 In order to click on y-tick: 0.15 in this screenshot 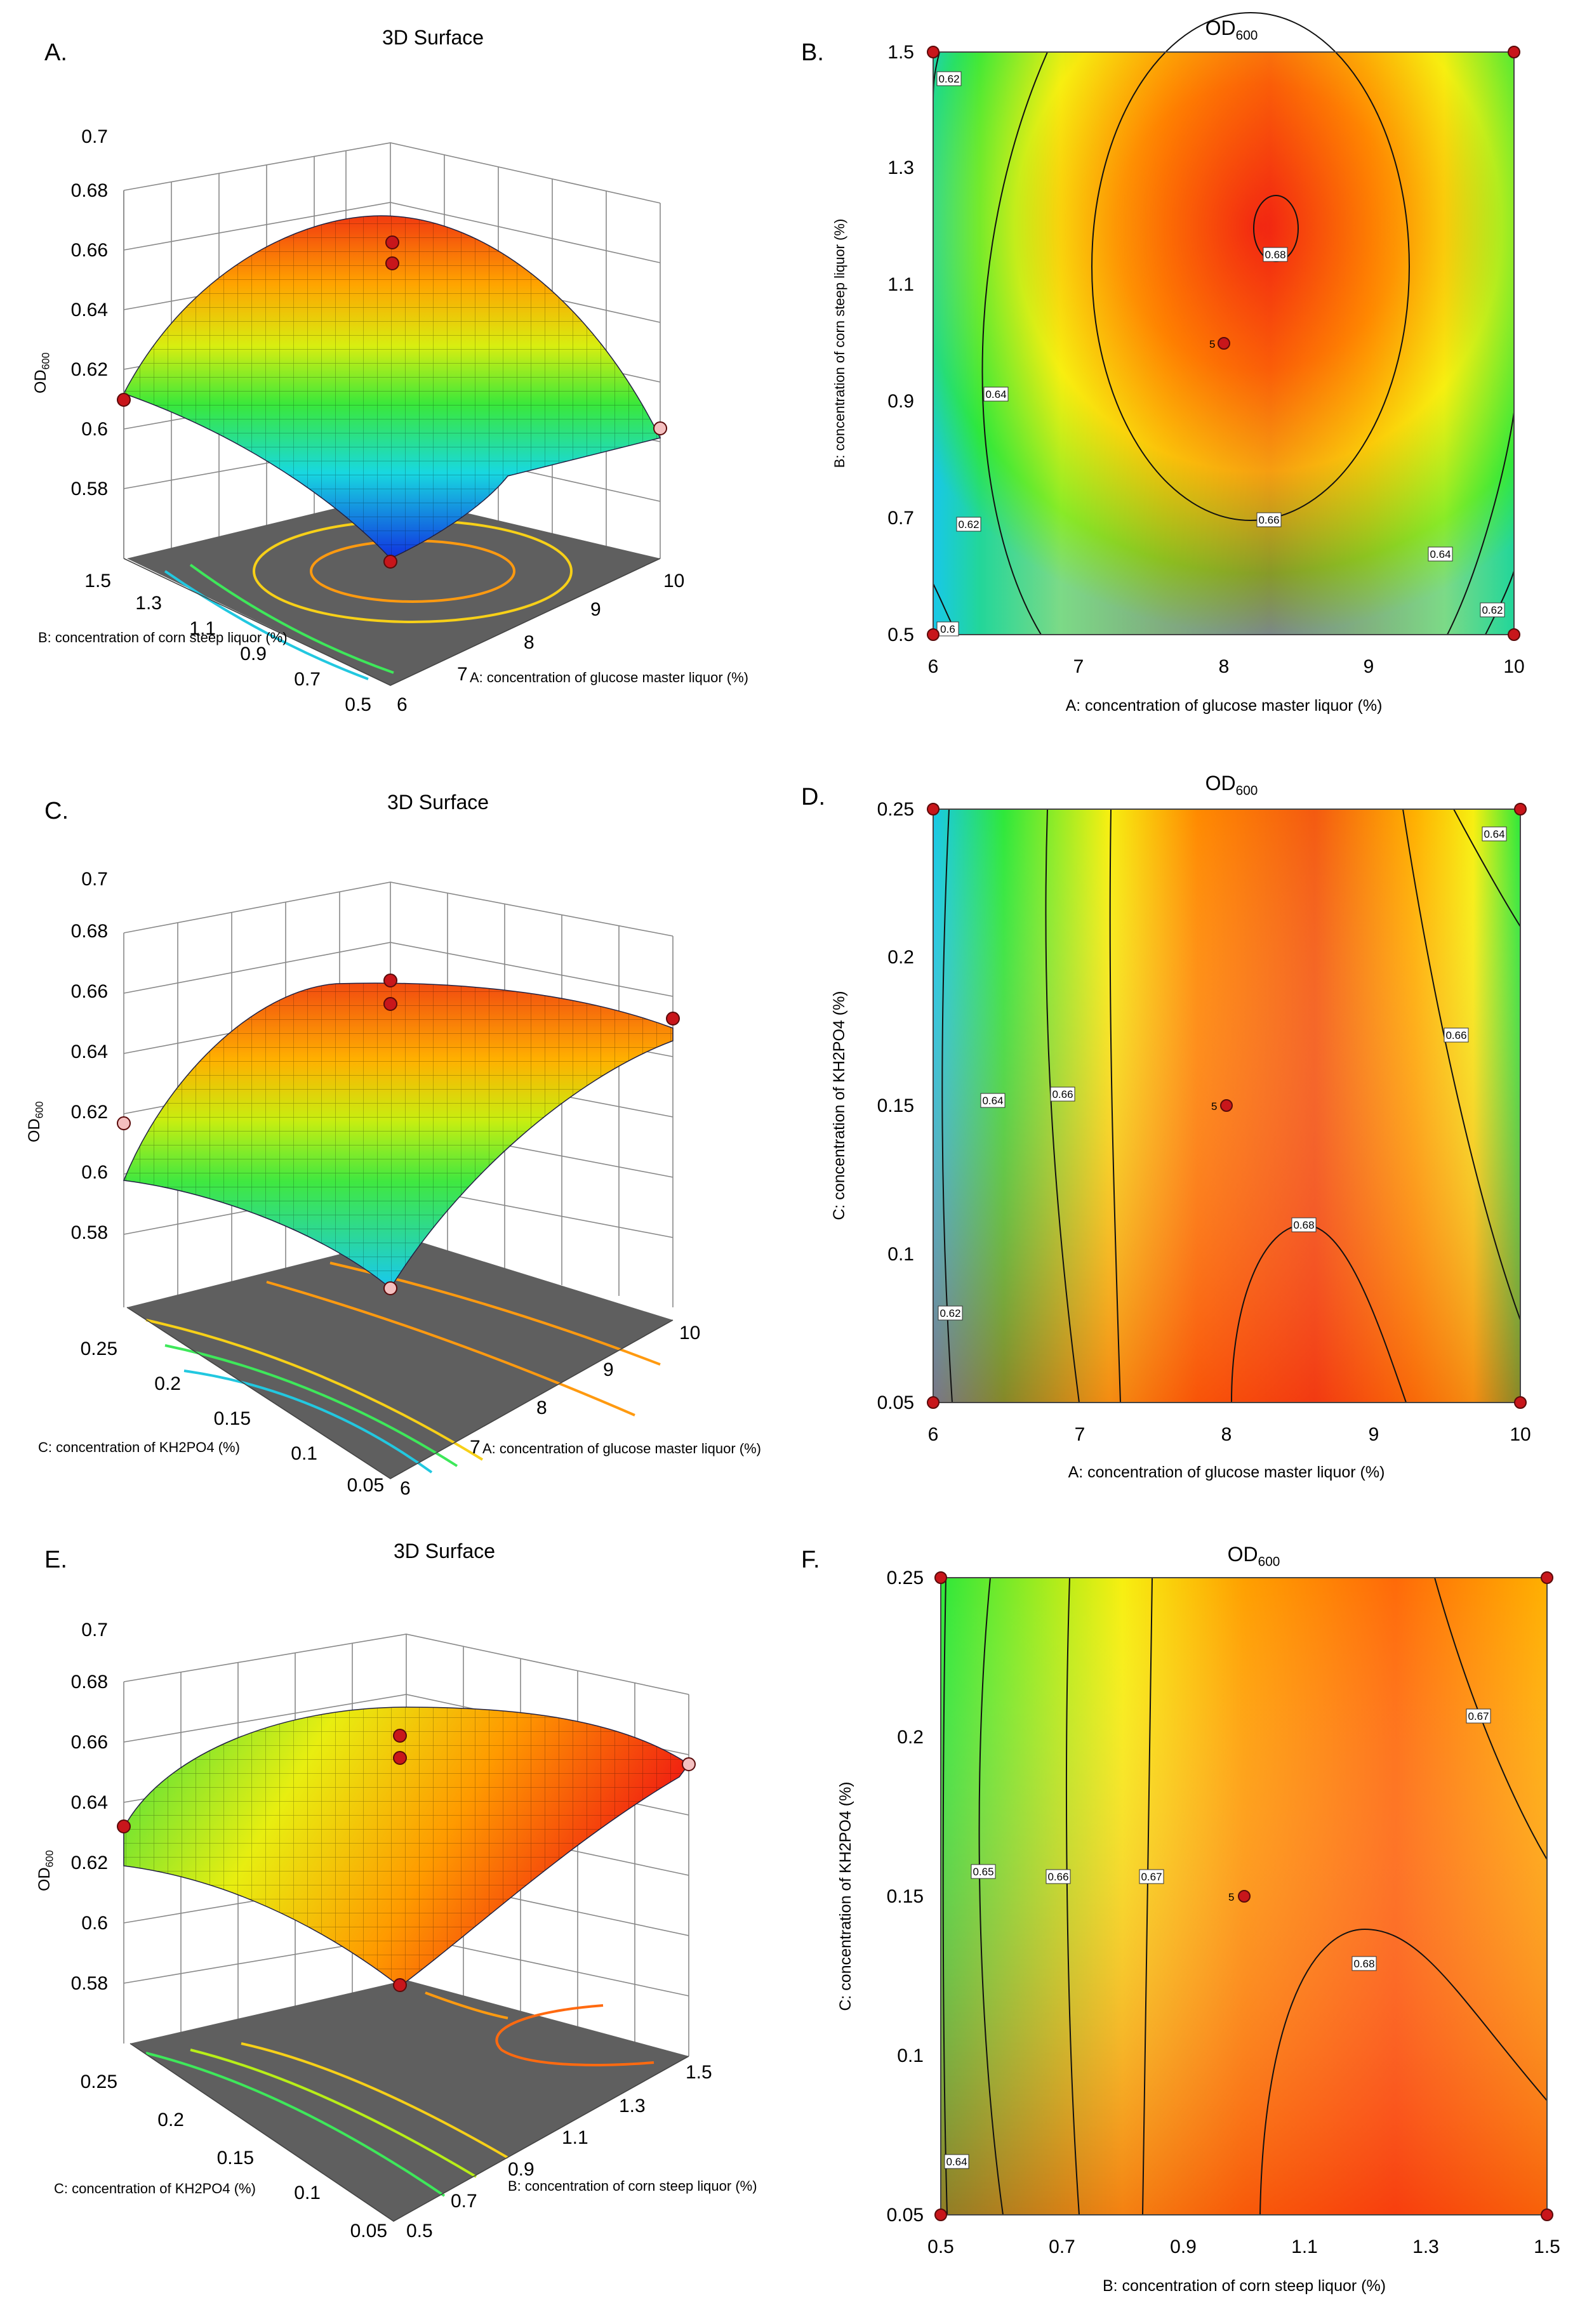, I will do `click(236, 2158)`.